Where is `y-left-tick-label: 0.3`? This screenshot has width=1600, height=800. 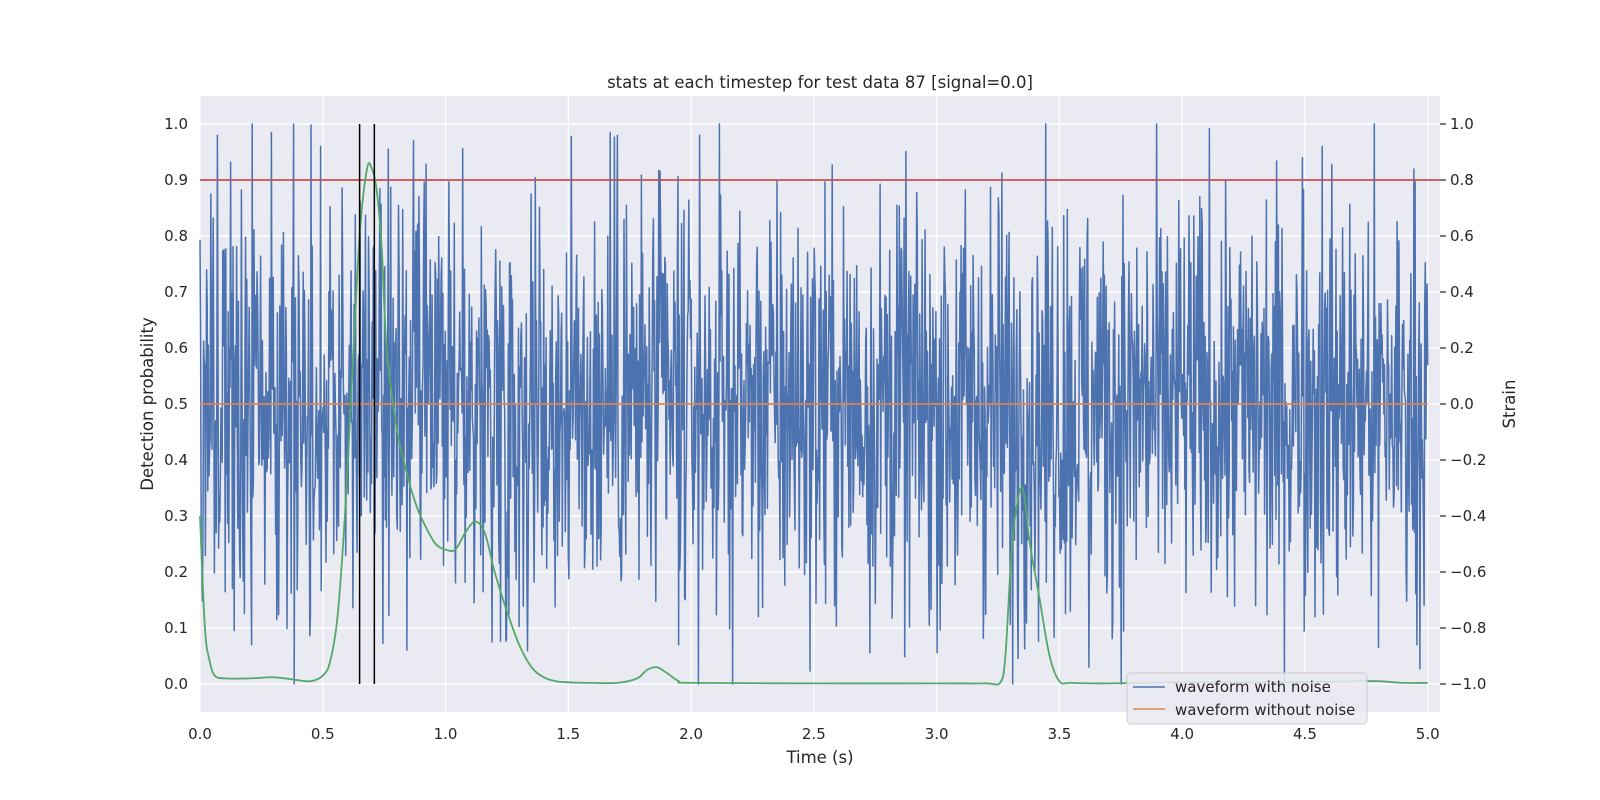 y-left-tick-label: 0.3 is located at coordinates (176, 516).